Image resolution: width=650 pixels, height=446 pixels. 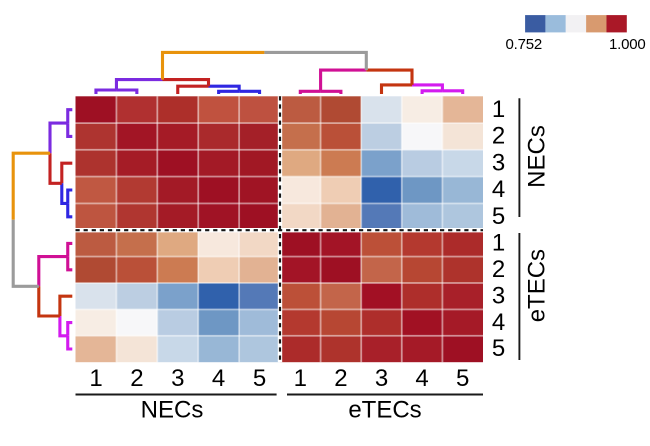 I want to click on svg-text: 0.752, so click(x=524, y=44).